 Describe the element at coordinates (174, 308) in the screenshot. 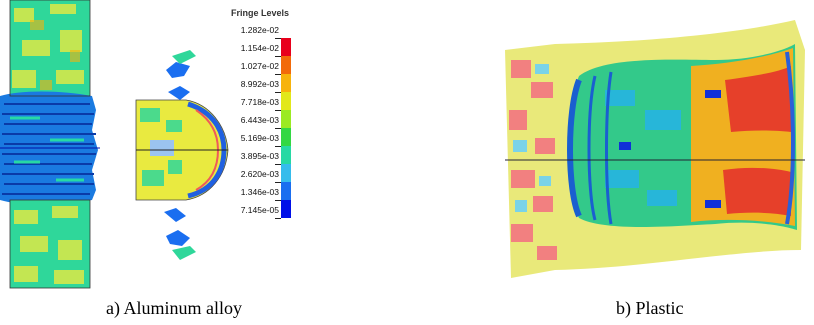

I see `caption-aluminum-alloy: a) Aluminum alloy` at that location.